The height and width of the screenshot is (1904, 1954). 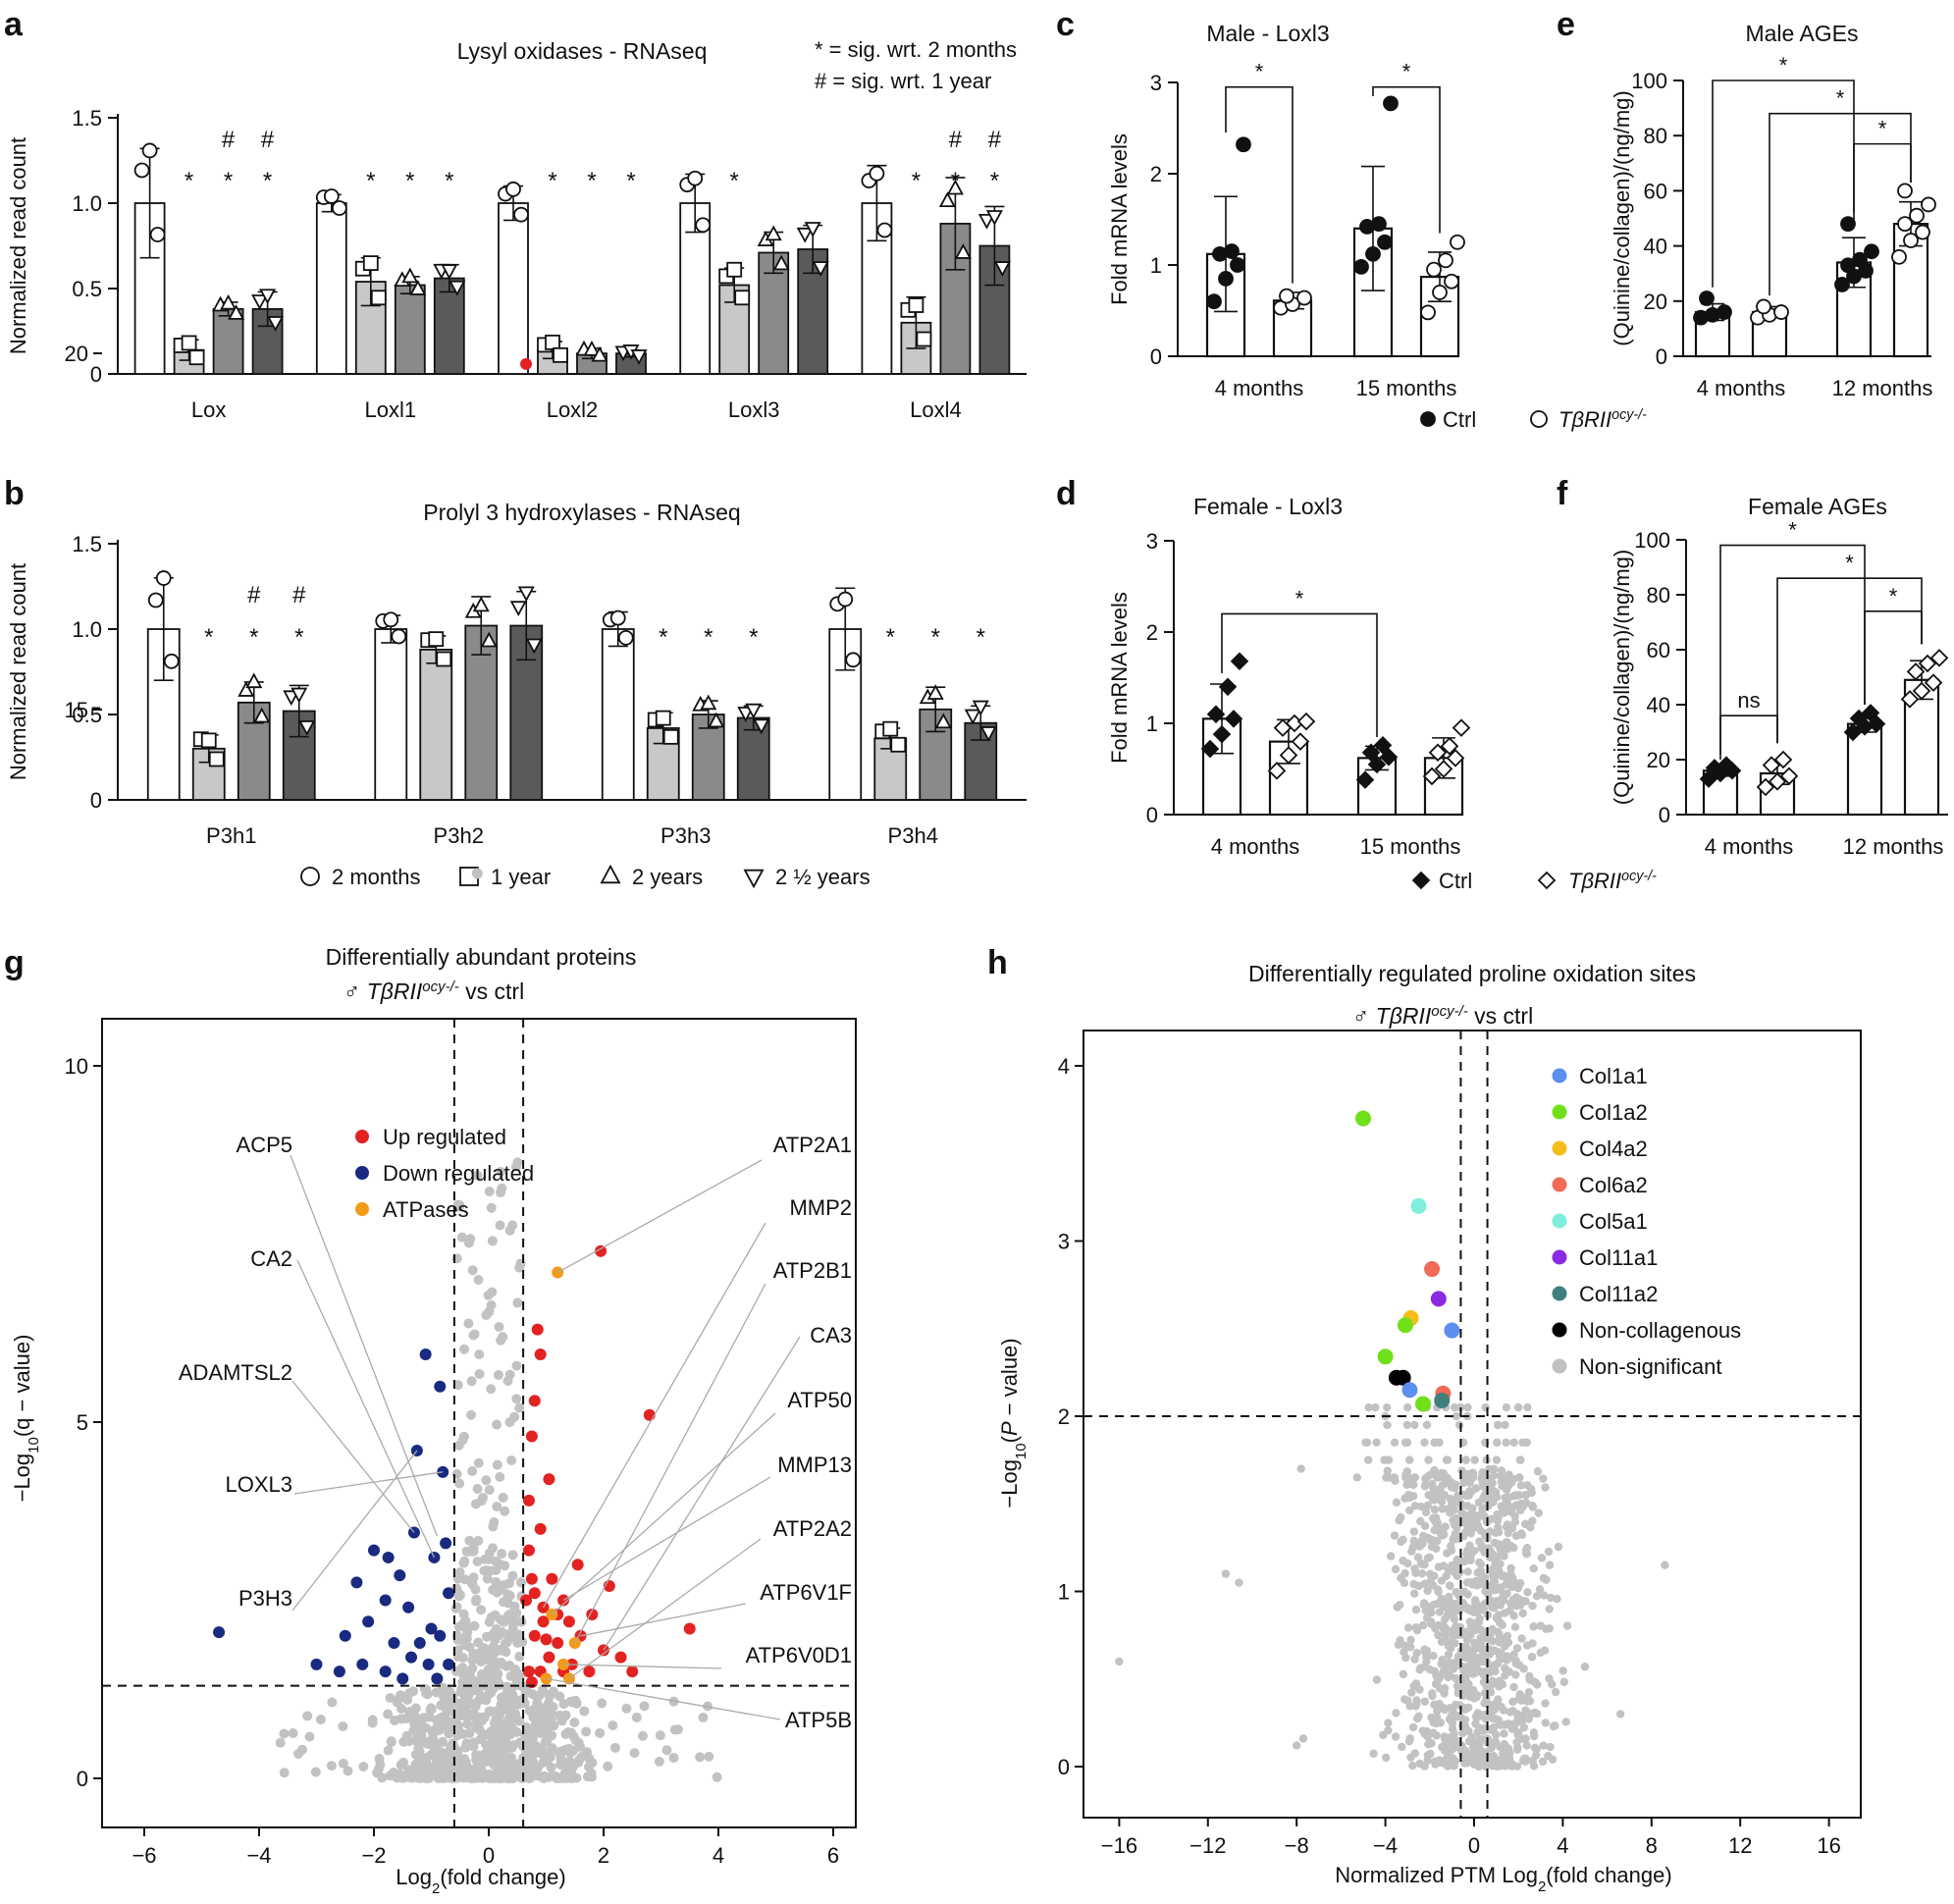 I want to click on y-tick-label: 0, so click(x=1156, y=356).